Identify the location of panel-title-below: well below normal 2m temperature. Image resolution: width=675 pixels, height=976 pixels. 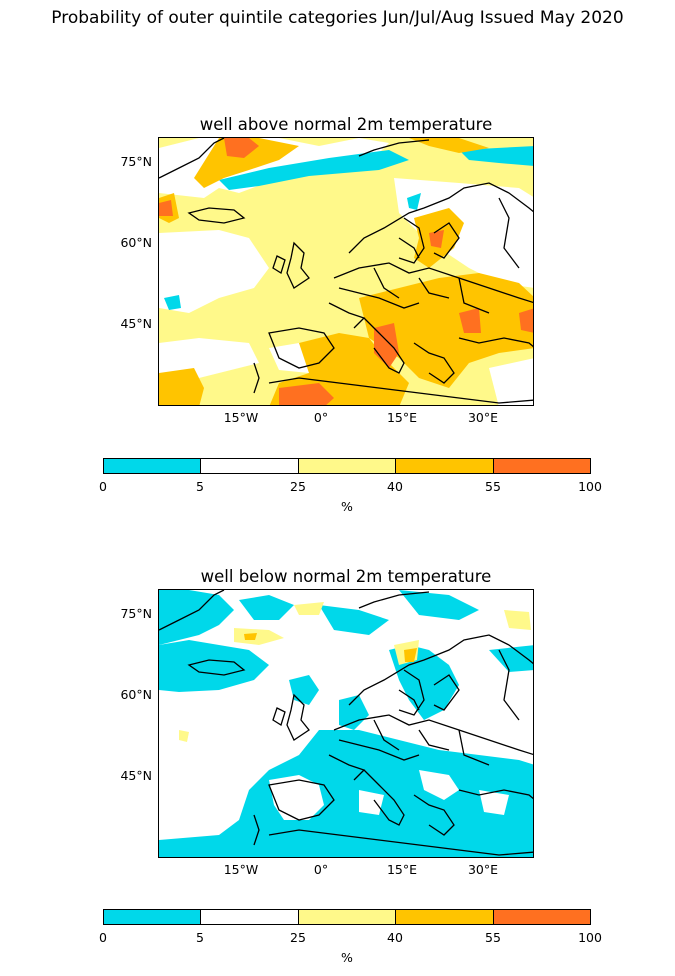
(346, 576).